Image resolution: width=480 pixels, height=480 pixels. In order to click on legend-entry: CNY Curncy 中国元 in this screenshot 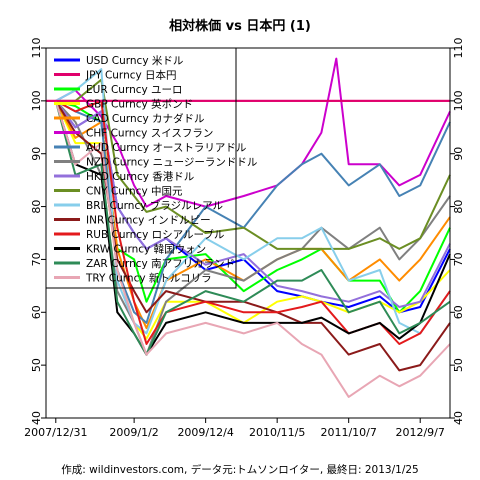, I will do `click(134, 191)`.